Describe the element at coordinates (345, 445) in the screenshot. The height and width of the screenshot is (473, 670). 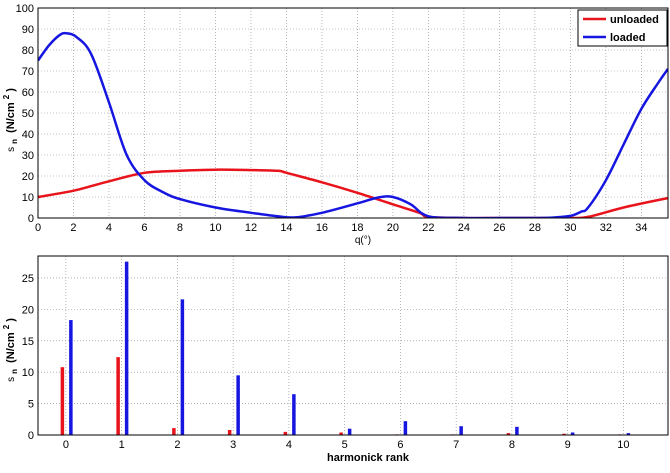
I see `bottom-x-tick-label: 5` at that location.